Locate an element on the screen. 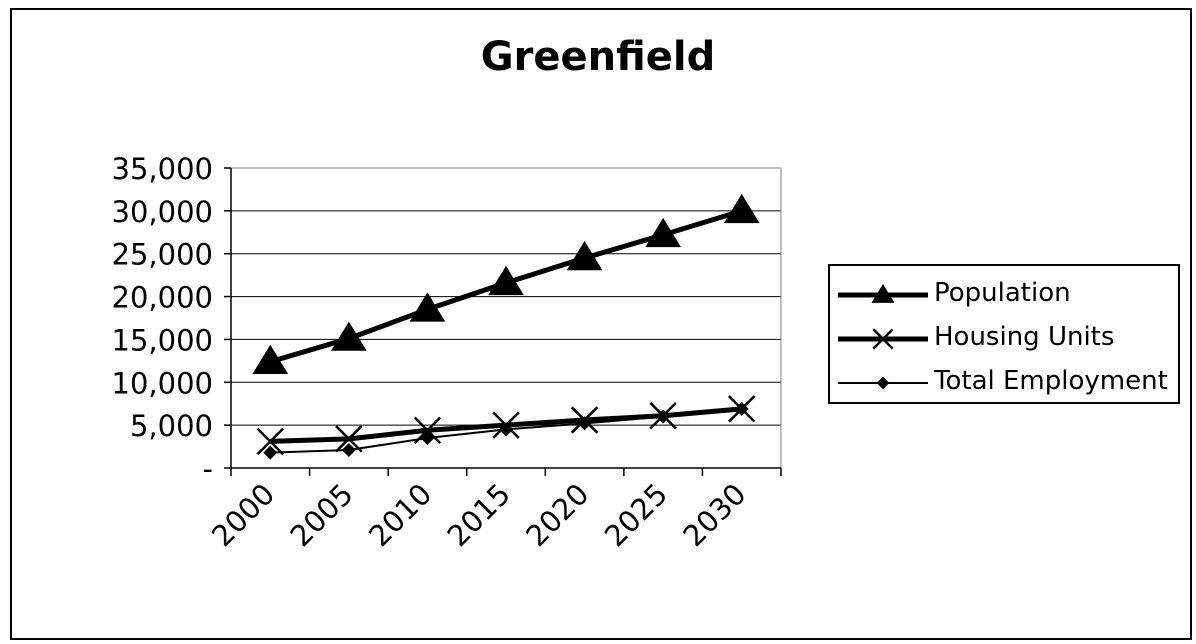 This screenshot has width=1196, height=644. x-tick-labels: 2000 2005 2010 2015 2020 2025 2030 is located at coordinates (479, 515).